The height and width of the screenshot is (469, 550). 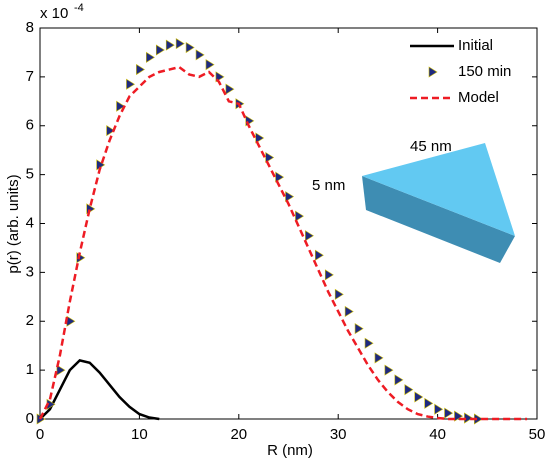 I want to click on y-tick-label: 4, so click(x=30, y=222).